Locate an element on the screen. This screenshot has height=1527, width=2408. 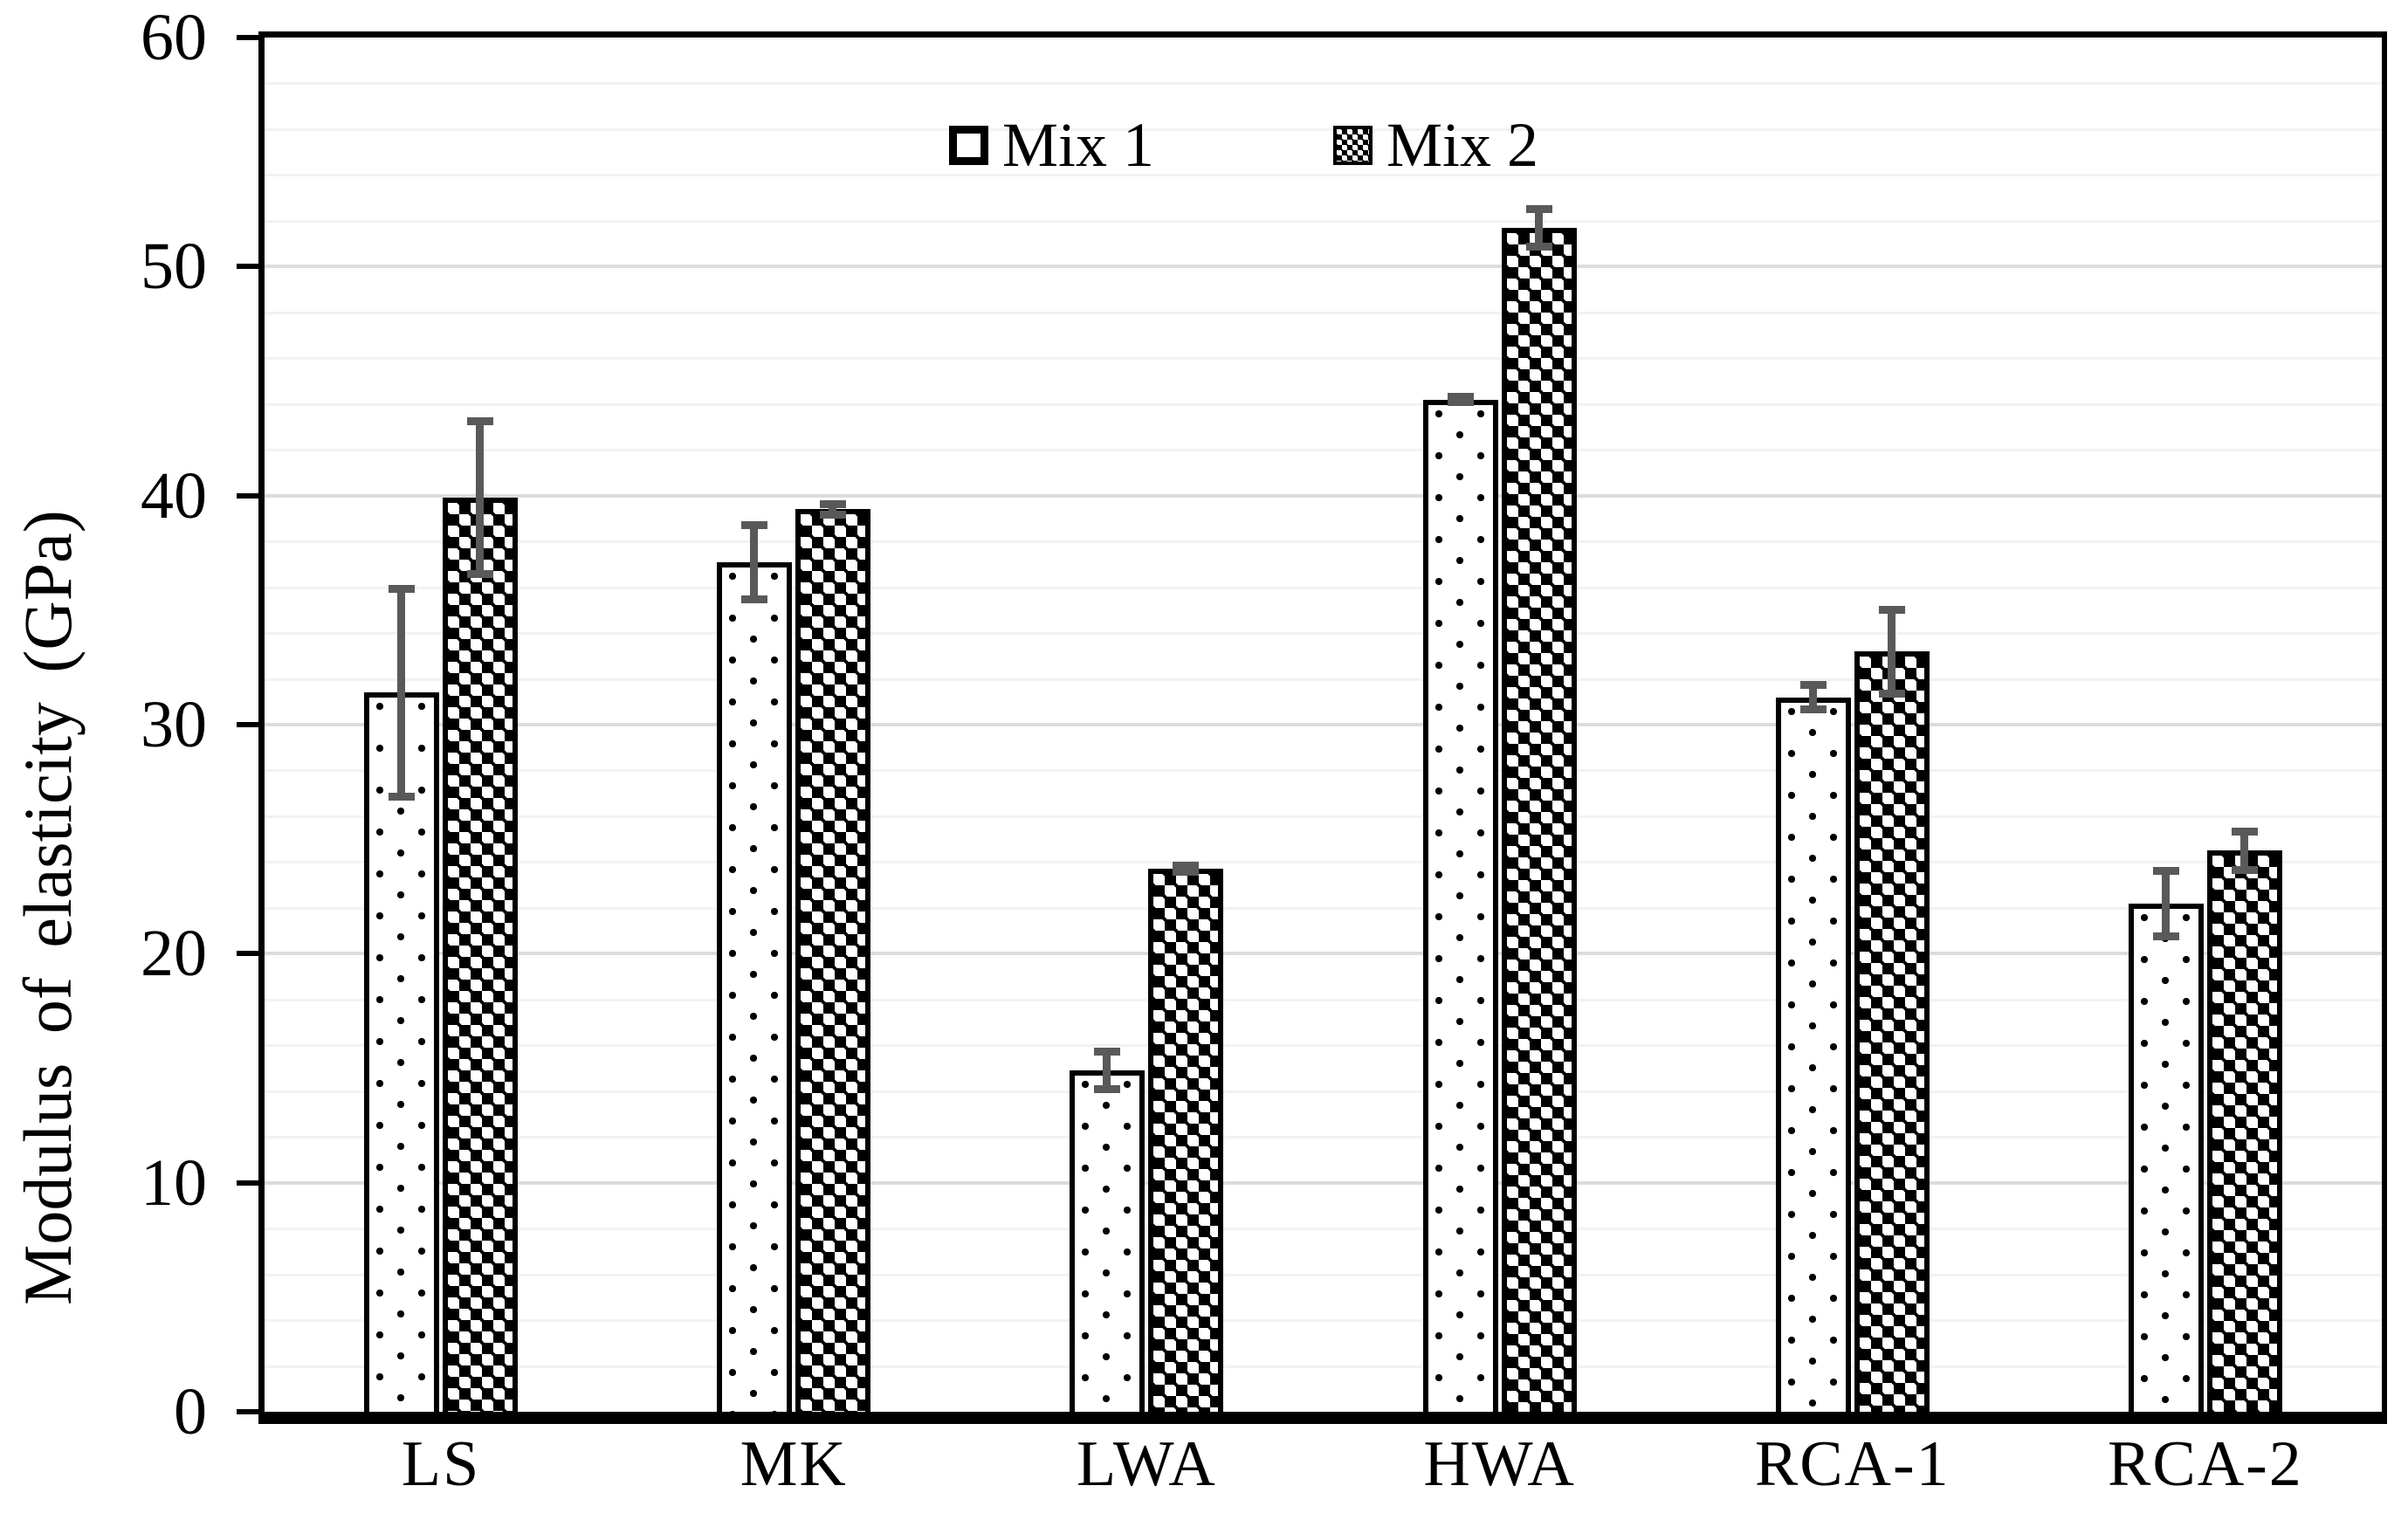
error-bar-RCA-2-mix2 is located at coordinates (2244, 851).